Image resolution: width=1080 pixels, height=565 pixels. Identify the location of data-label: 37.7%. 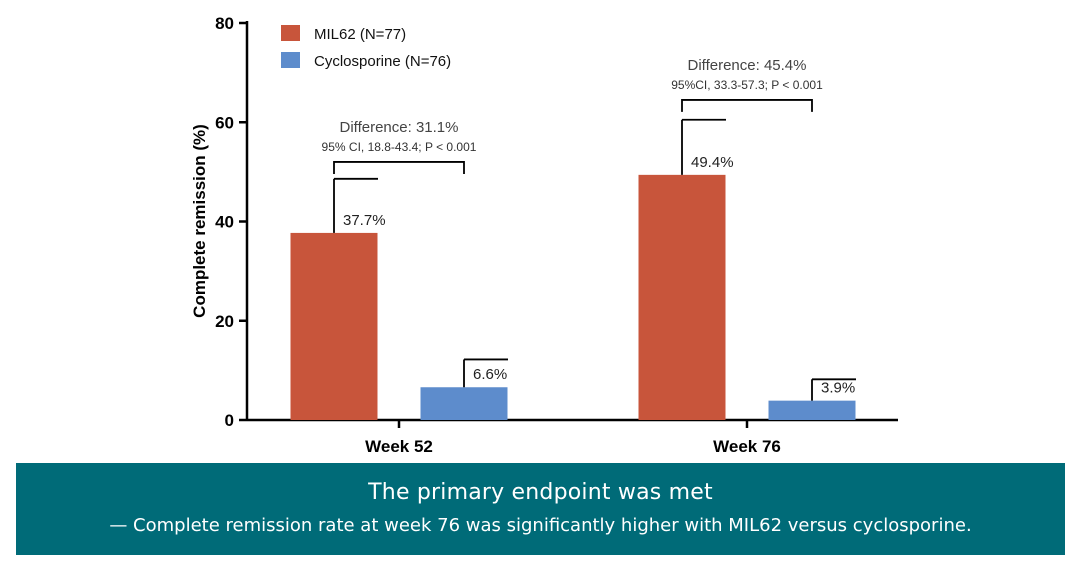
(364, 220).